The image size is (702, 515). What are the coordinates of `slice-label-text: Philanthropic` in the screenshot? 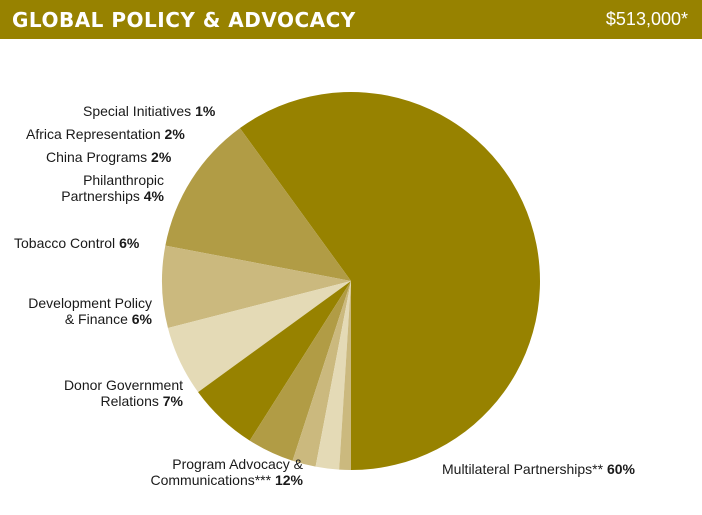 It's located at (123, 180).